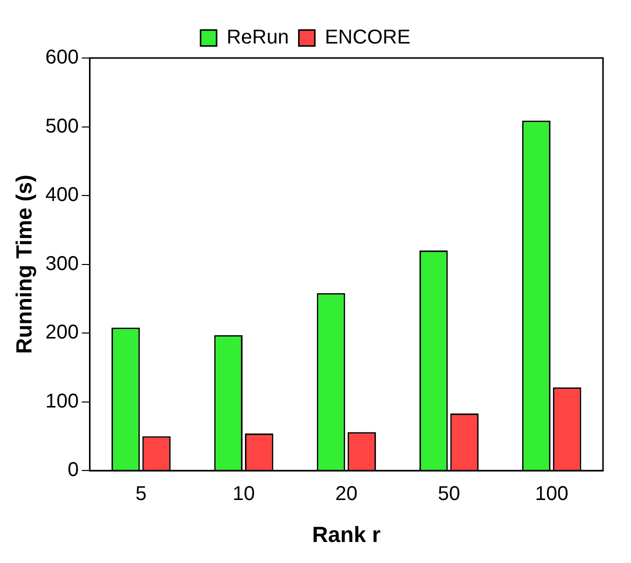 Image resolution: width=631 pixels, height=563 pixels. What do you see at coordinates (257, 37) in the screenshot?
I see `legend-label: ReRun` at bounding box center [257, 37].